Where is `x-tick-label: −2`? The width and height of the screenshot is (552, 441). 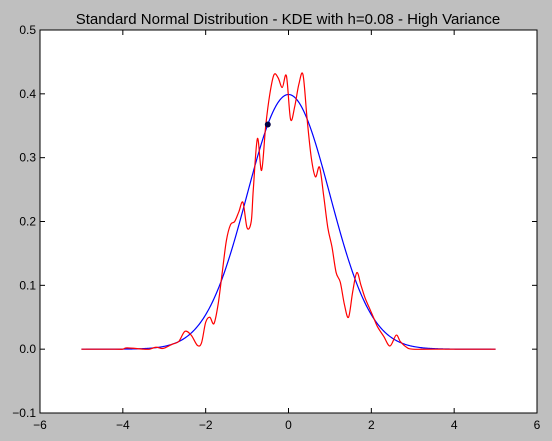
x-tick-label: −2 is located at coordinates (206, 425).